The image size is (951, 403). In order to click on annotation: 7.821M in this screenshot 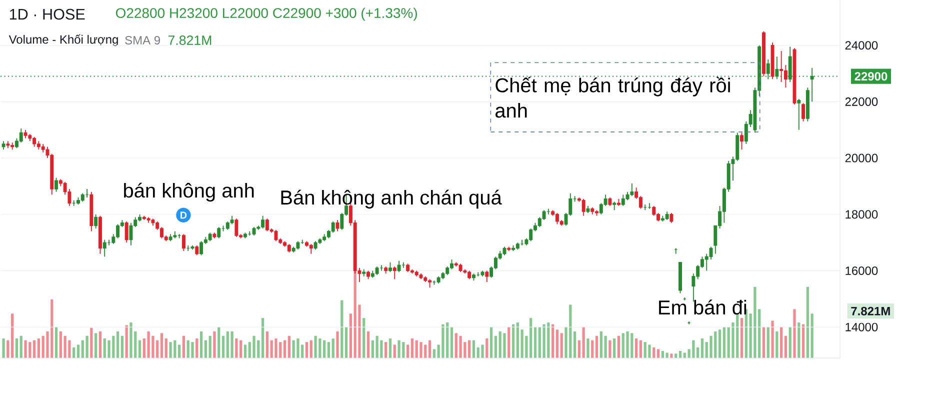, I will do `click(190, 40)`.